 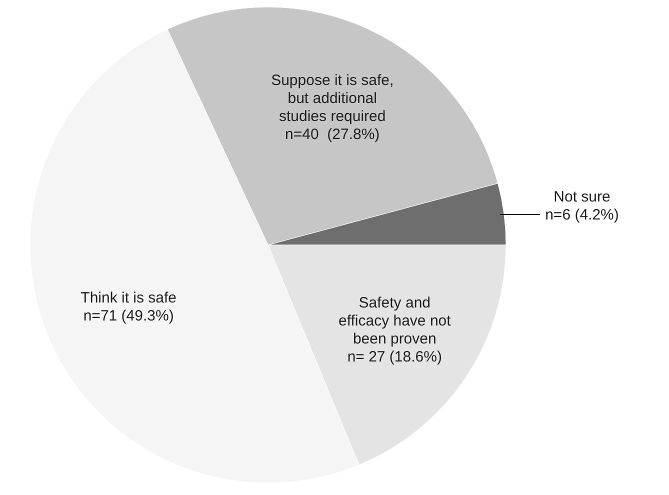 I want to click on slice-label: Not sure, so click(x=582, y=197).